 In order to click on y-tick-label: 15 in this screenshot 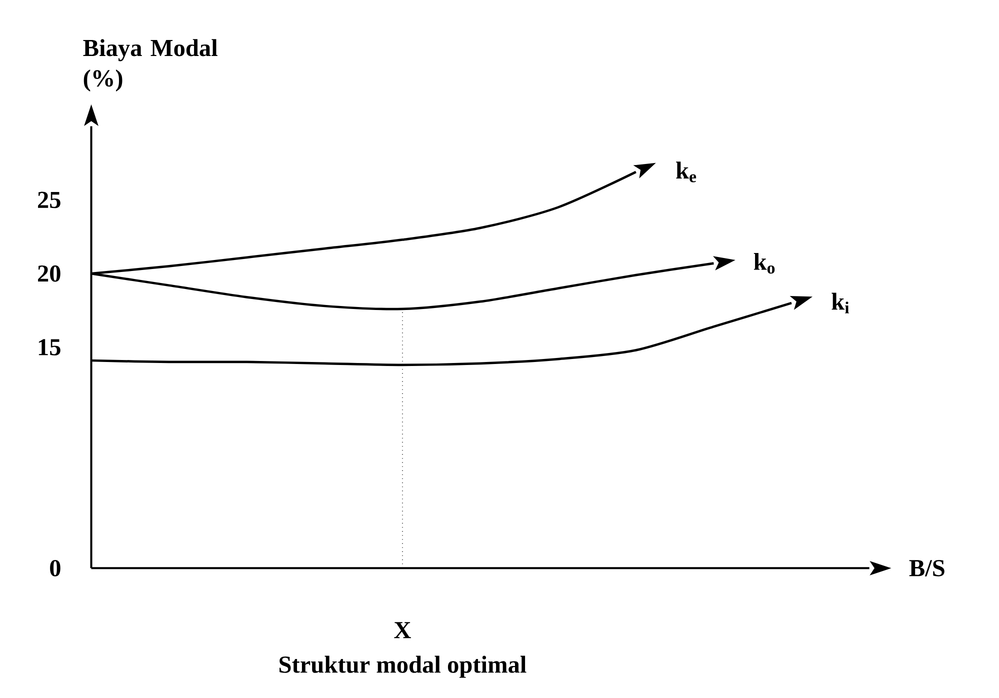, I will do `click(49, 347)`.